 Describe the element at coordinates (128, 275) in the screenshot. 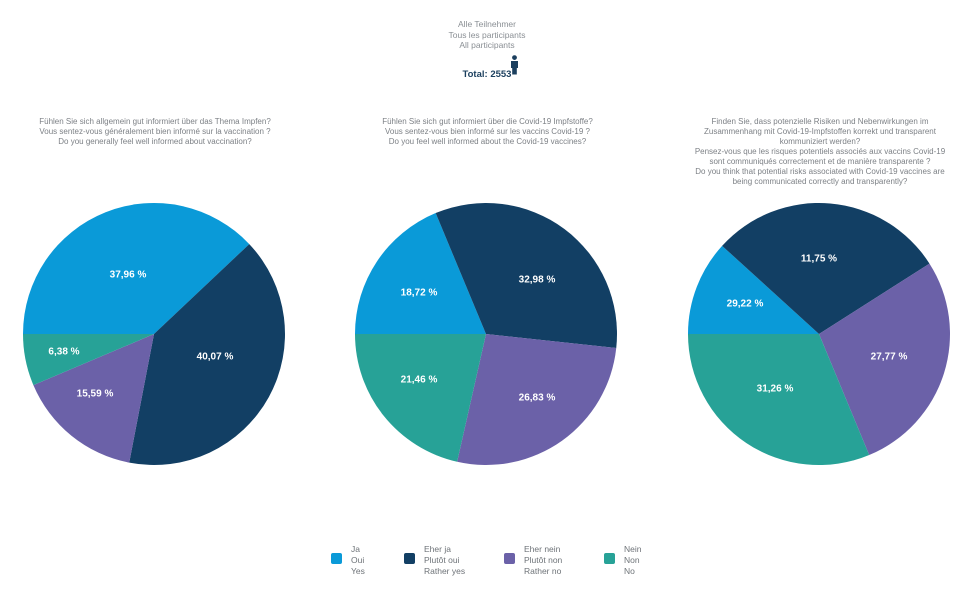

I see `slice-value-label: 37,96 %` at that location.